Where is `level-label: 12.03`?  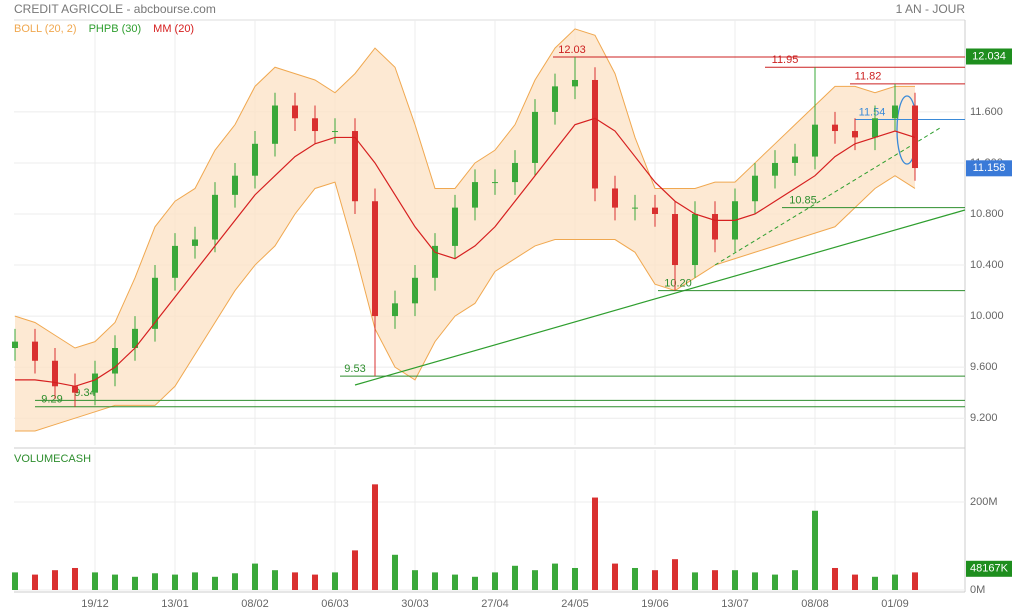 level-label: 12.03 is located at coordinates (572, 50).